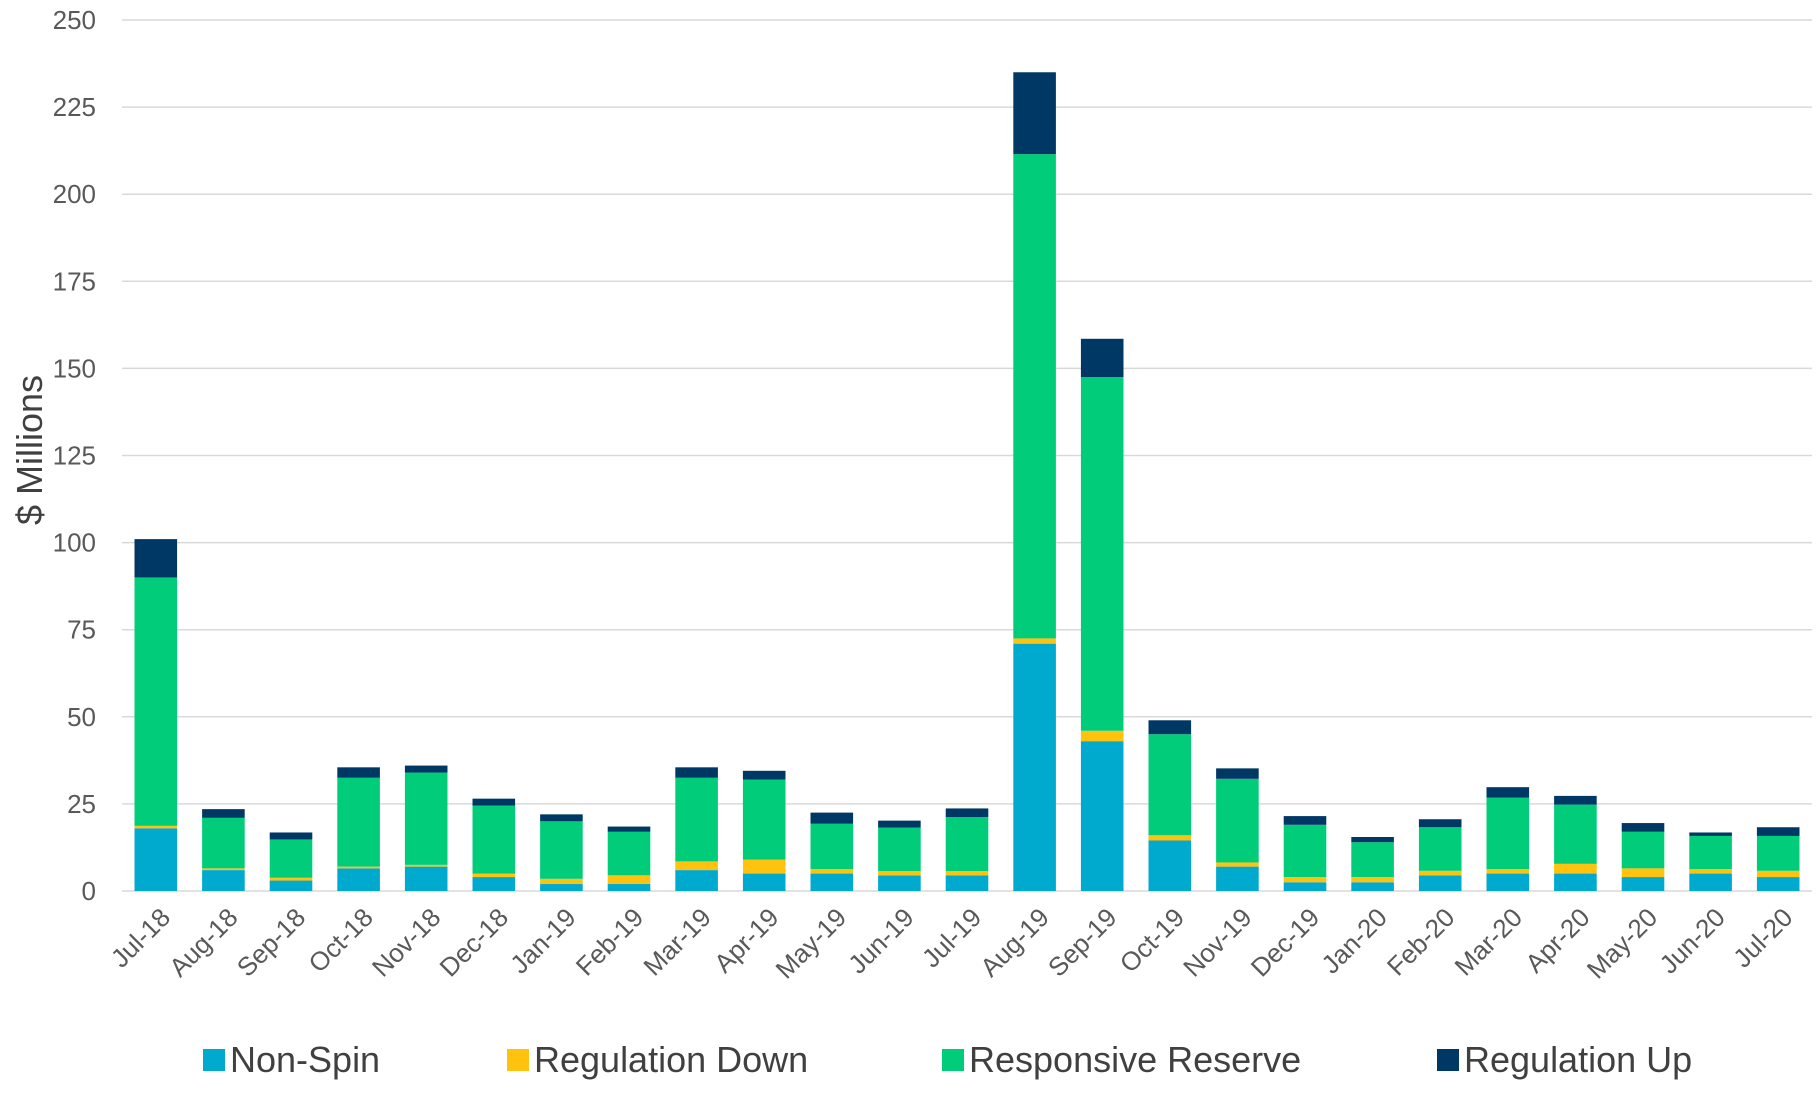 The width and height of the screenshot is (1816, 1096). Describe the element at coordinates (1014, 942) in the screenshot. I see `x-tick-label: Aug-19` at that location.